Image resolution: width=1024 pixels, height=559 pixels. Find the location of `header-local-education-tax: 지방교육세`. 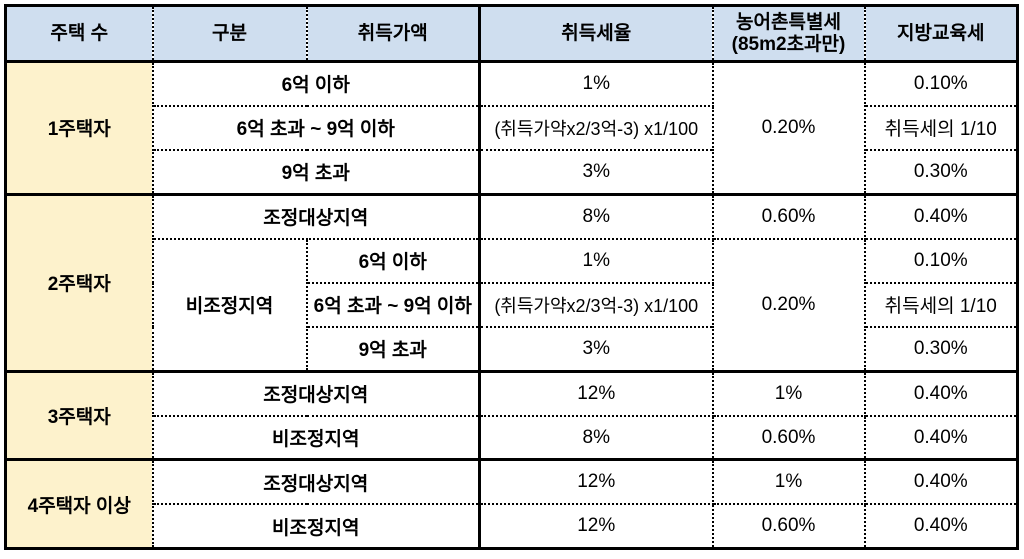

header-local-education-tax: 지방교육세 is located at coordinates (941, 33).